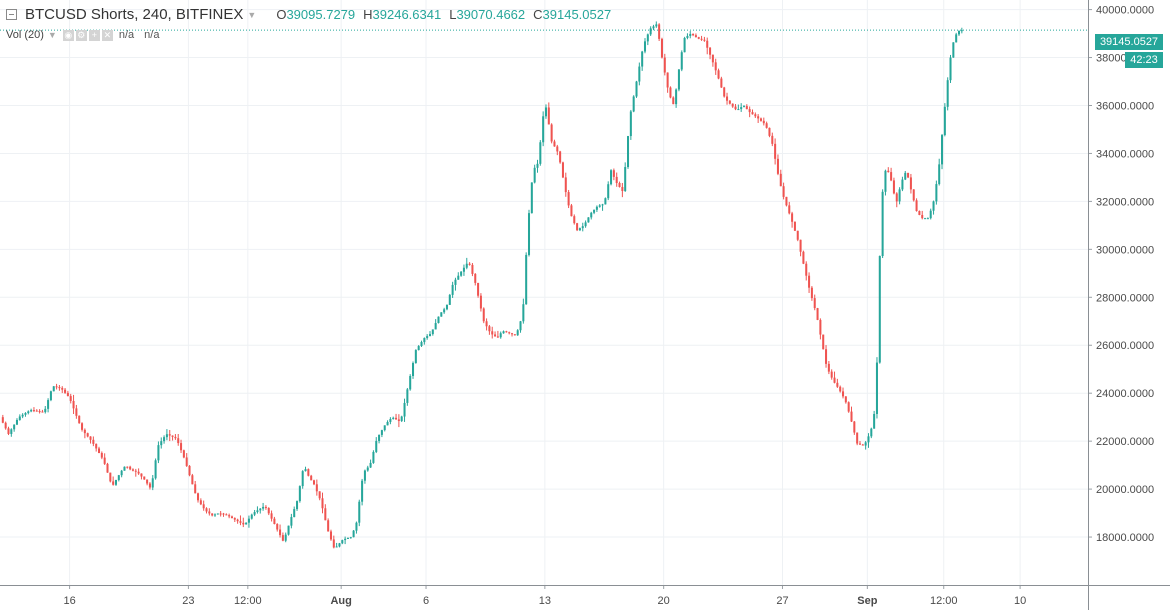 Image resolution: width=1170 pixels, height=610 pixels. Describe the element at coordinates (11, 14) in the screenshot. I see `collapse-legend-button` at that location.